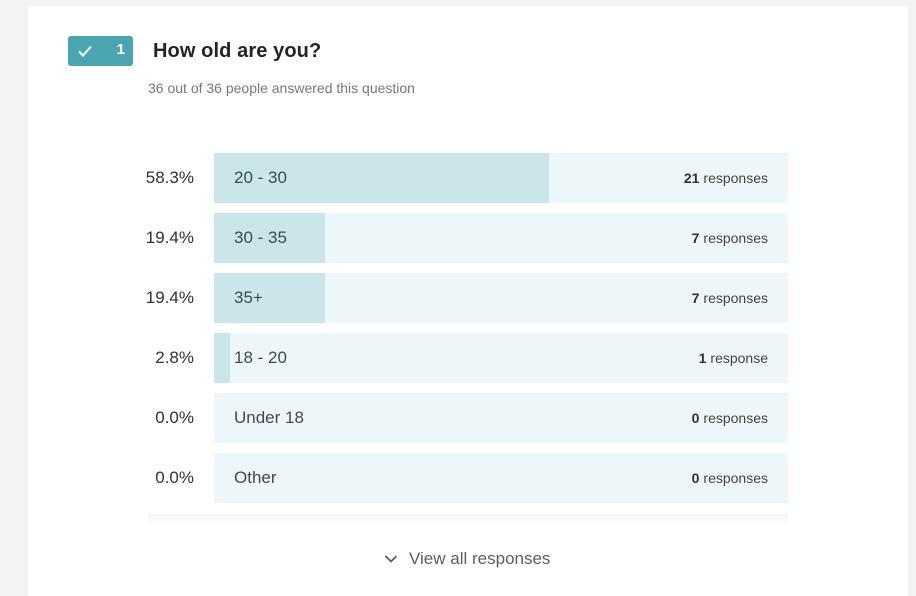 The width and height of the screenshot is (916, 596). I want to click on result-bar: 35+ 7 responses, so click(501, 298).